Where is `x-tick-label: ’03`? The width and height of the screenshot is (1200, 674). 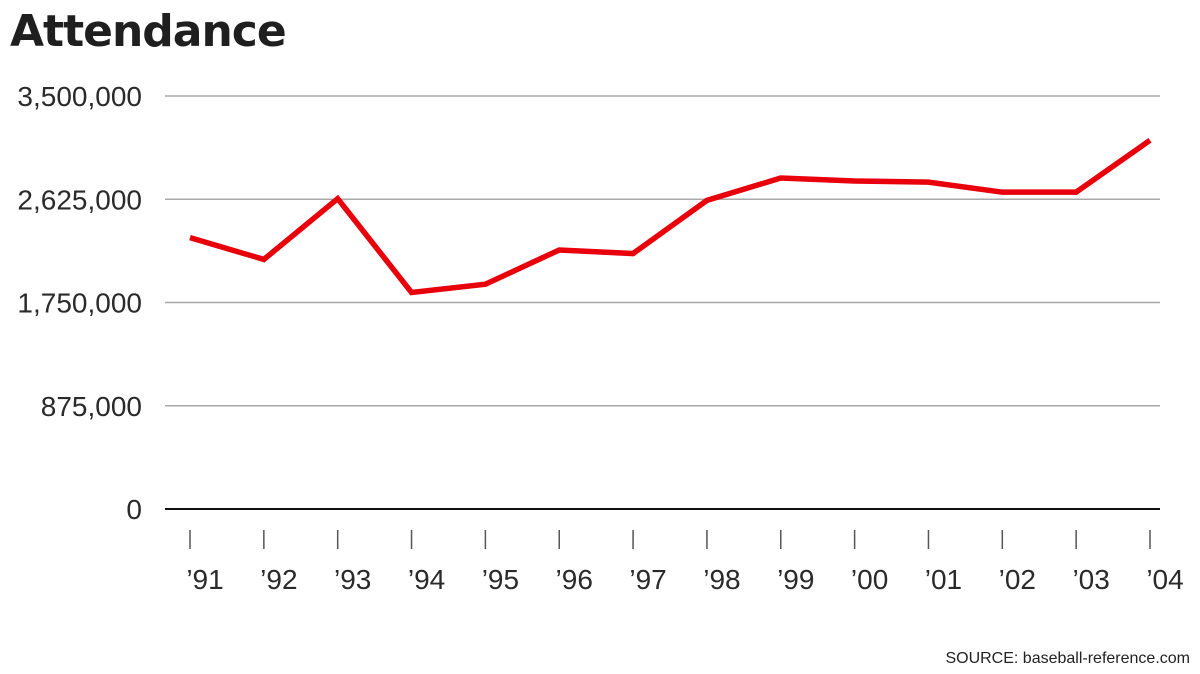 x-tick-label: ’03 is located at coordinates (1090, 579).